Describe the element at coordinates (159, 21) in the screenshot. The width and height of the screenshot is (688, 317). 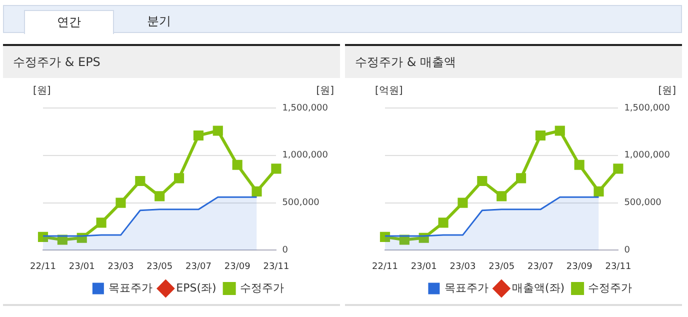
I see `text: 분기` at that location.